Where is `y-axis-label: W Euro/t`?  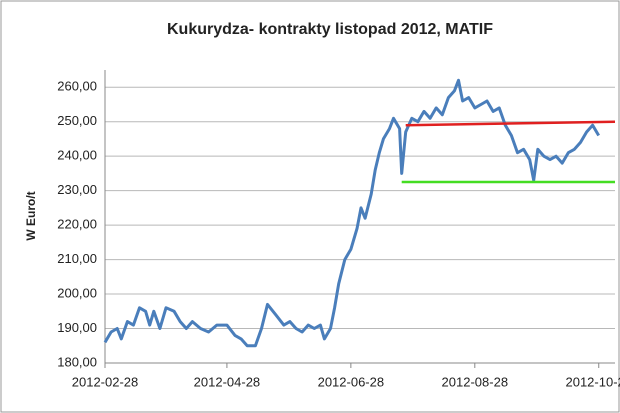
y-axis-label: W Euro/t is located at coordinates (31, 215).